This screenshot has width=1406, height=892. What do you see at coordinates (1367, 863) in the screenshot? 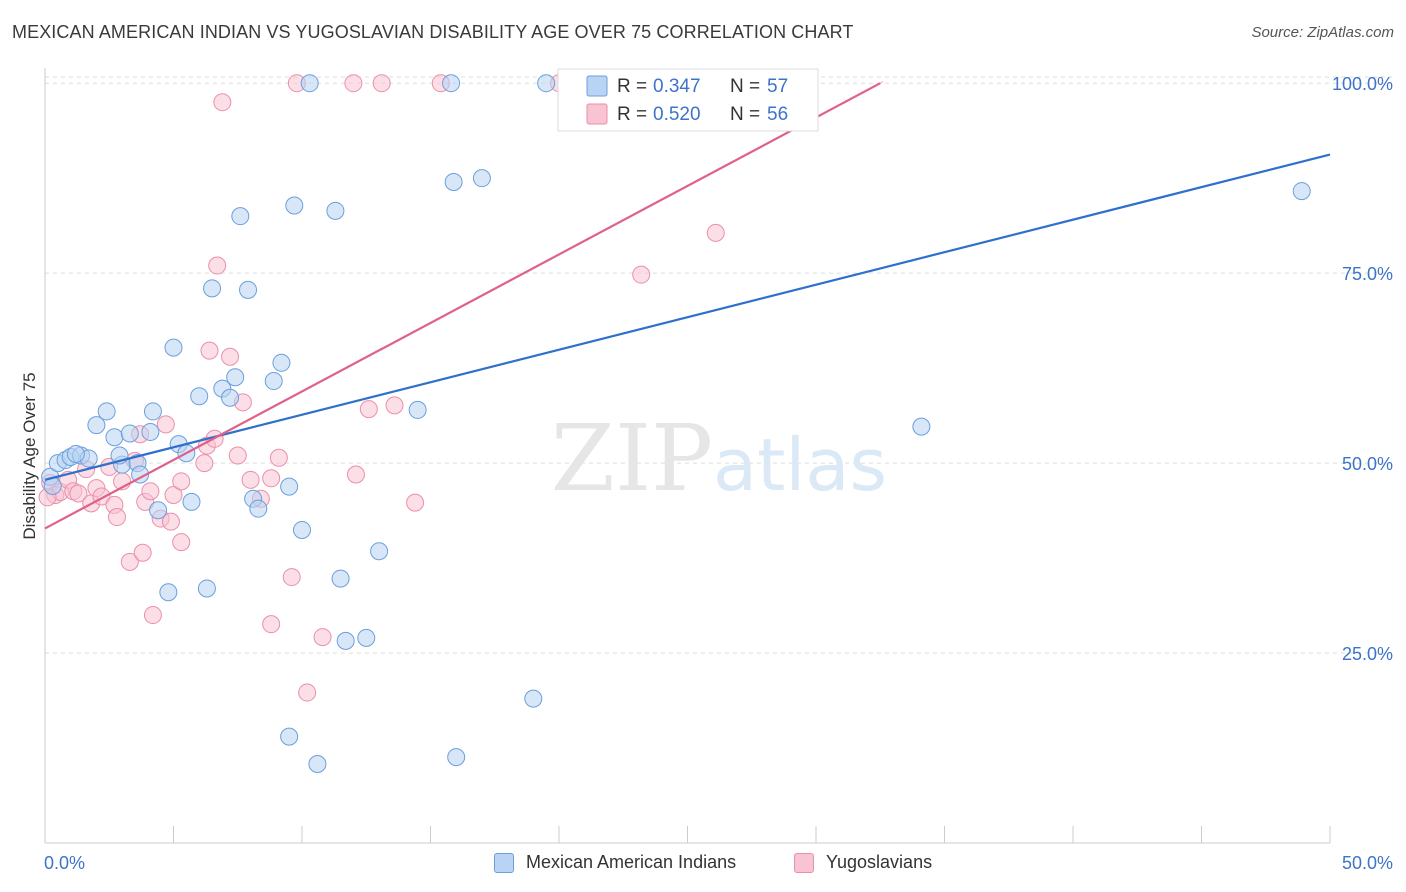
I see `x-tick-label: 50.0%` at bounding box center [1367, 863].